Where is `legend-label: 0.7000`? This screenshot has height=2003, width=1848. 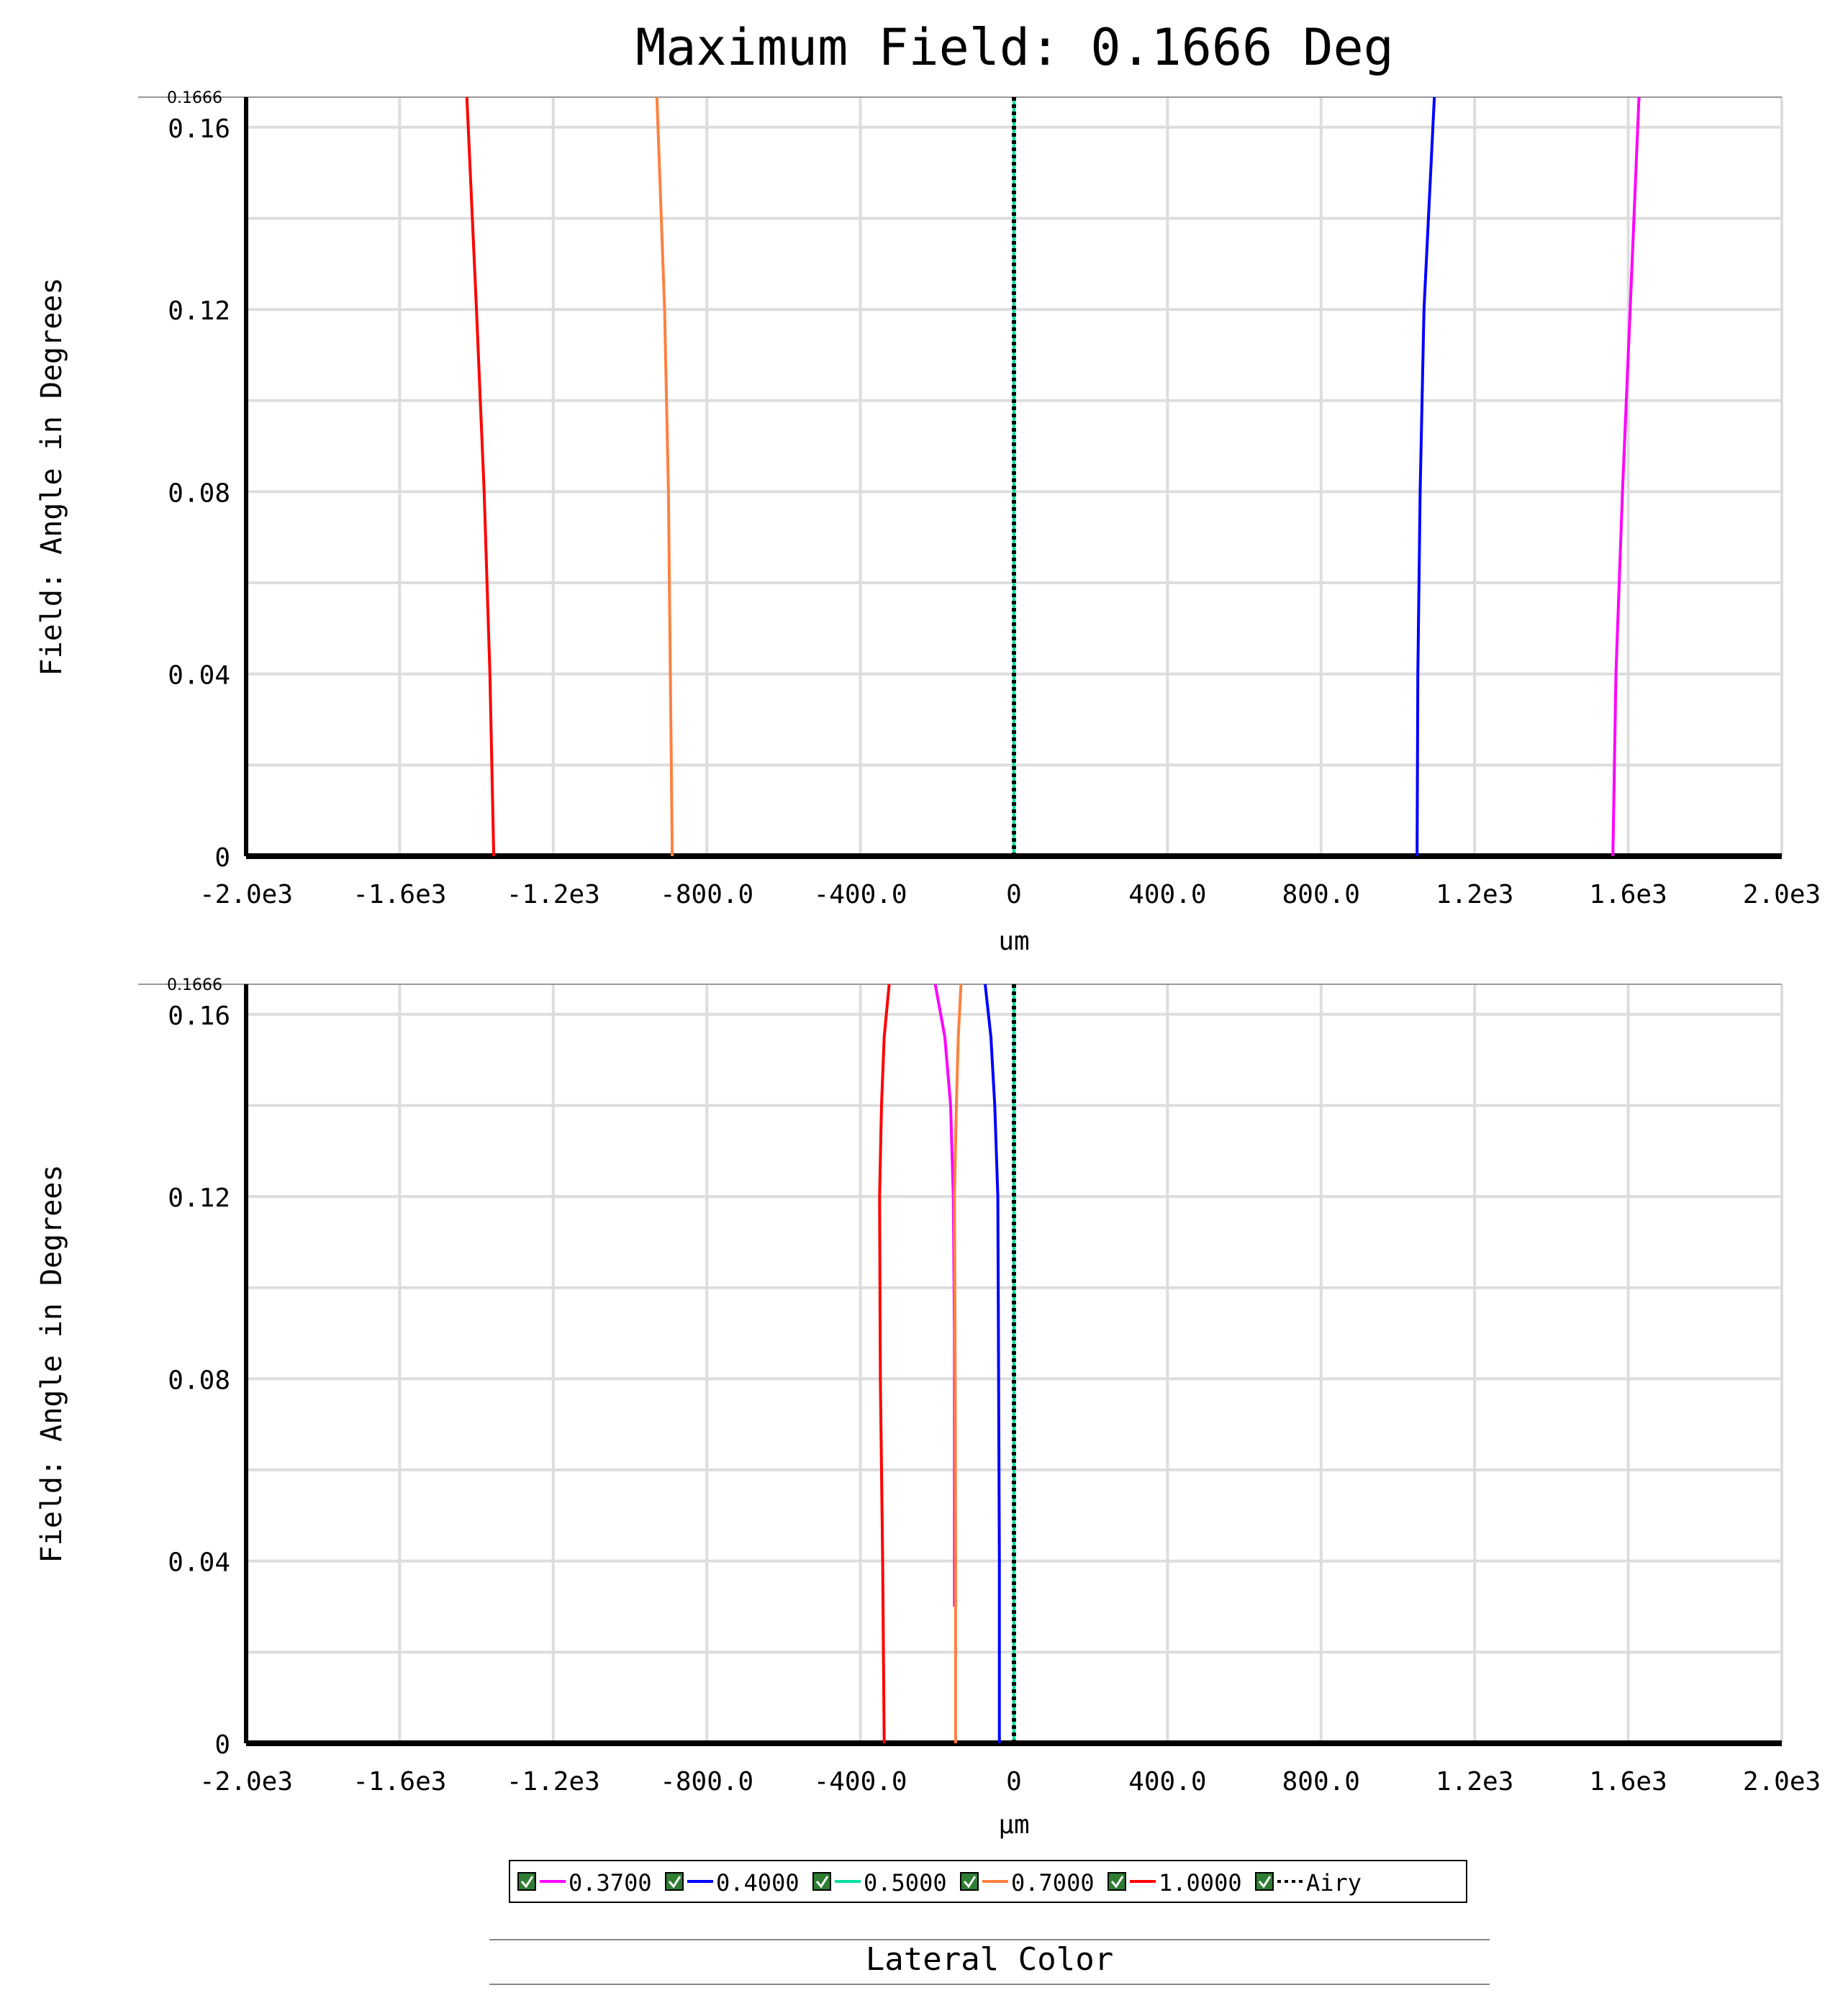
legend-label: 0.7000 is located at coordinates (1053, 1883).